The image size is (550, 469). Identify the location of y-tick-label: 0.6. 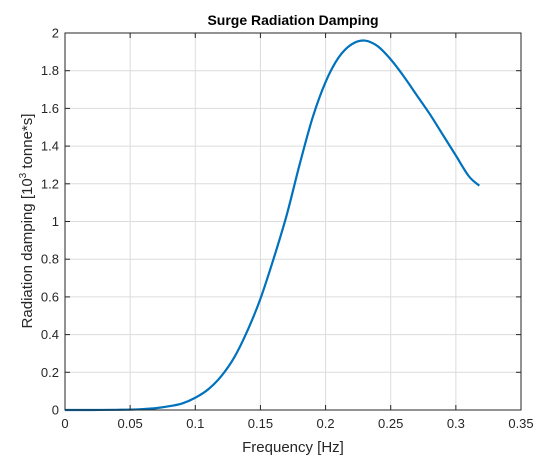
(50, 296).